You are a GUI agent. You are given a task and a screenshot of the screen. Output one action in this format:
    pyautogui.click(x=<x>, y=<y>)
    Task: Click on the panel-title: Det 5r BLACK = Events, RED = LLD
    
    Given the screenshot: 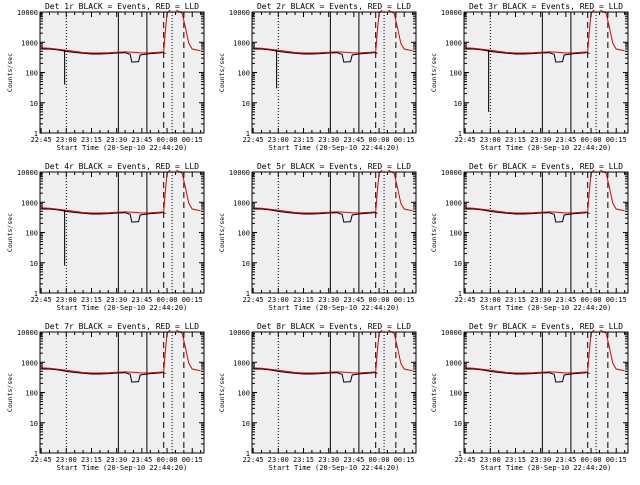 What is the action you would take?
    pyautogui.click(x=334, y=166)
    